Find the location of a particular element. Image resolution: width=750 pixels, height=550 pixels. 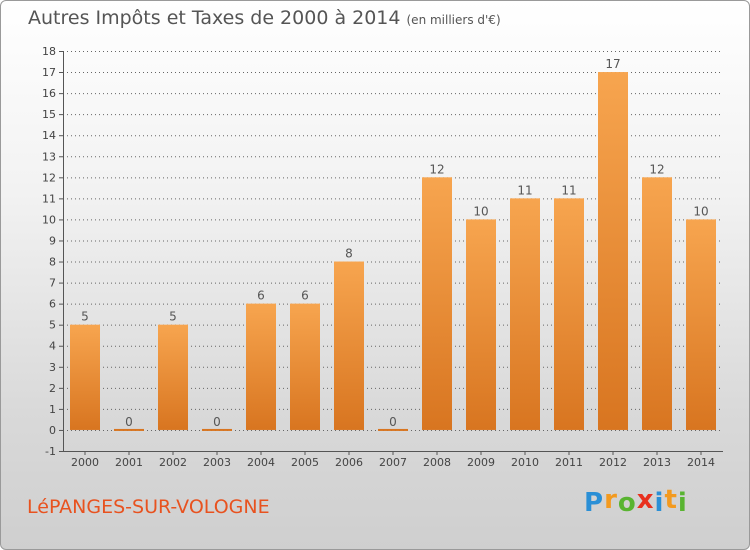

x-tick-label: 2014 is located at coordinates (701, 462).